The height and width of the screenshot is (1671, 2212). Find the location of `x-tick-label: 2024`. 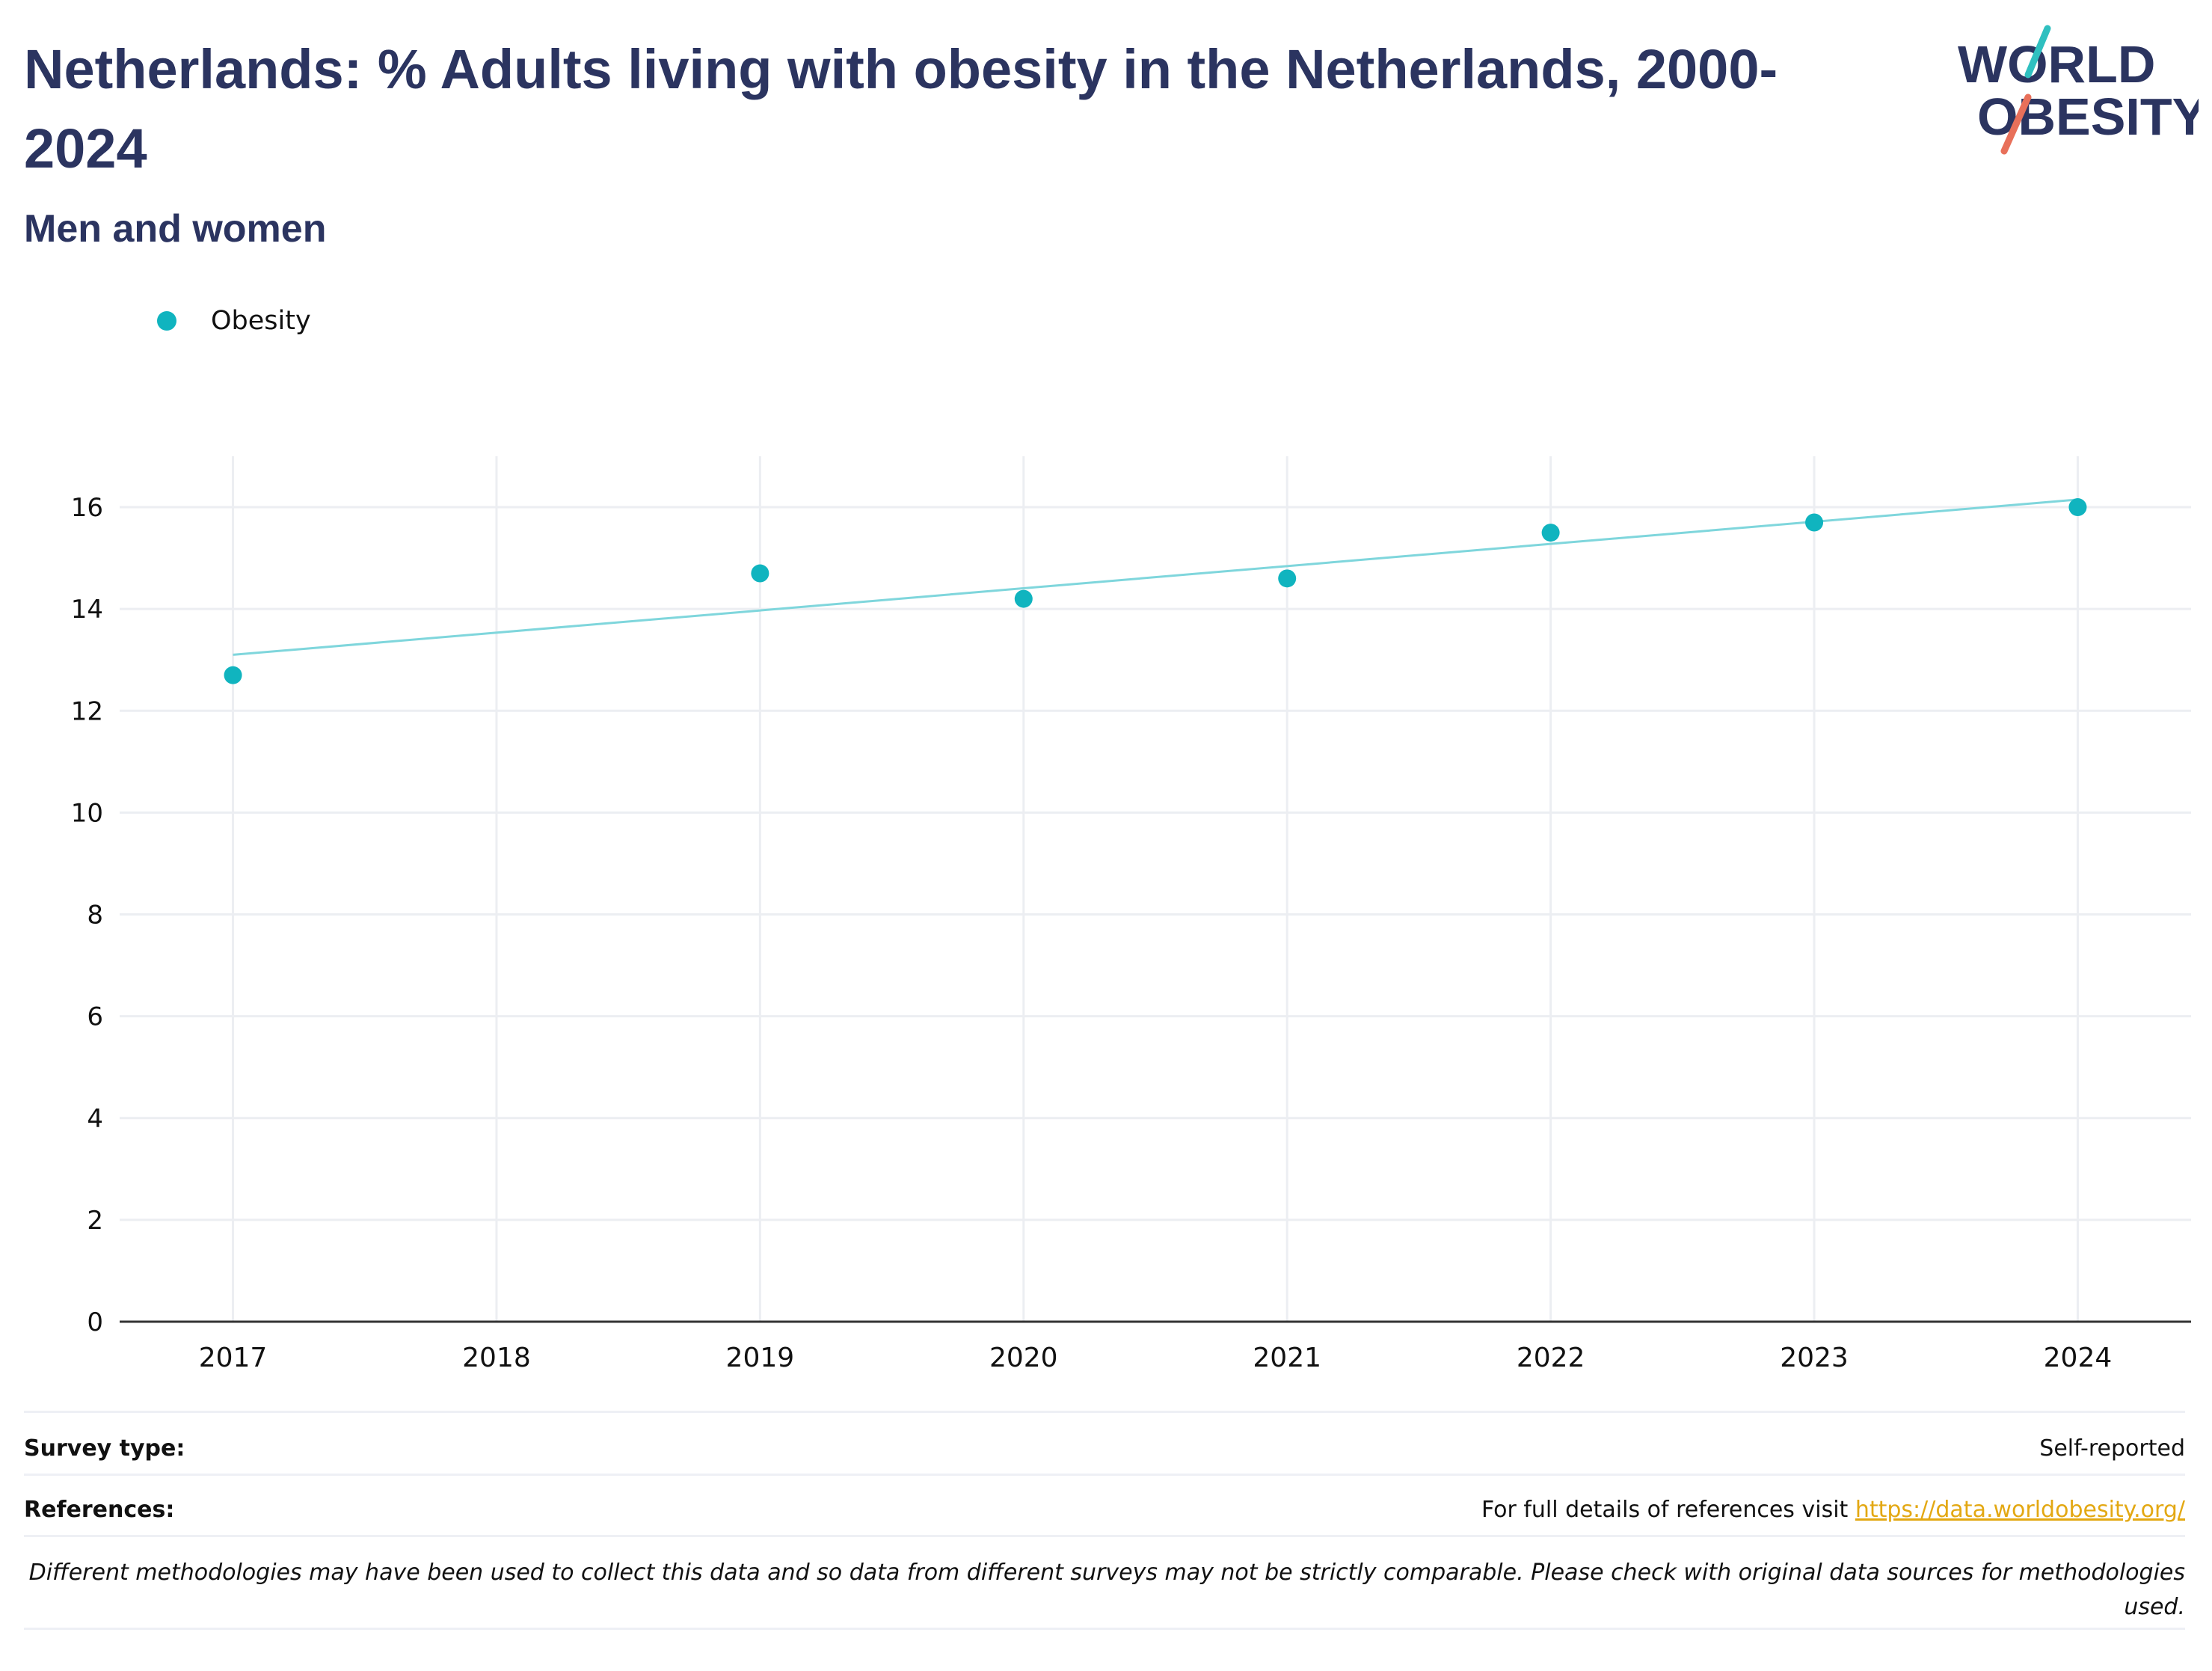

x-tick-label: 2024 is located at coordinates (2078, 1358).